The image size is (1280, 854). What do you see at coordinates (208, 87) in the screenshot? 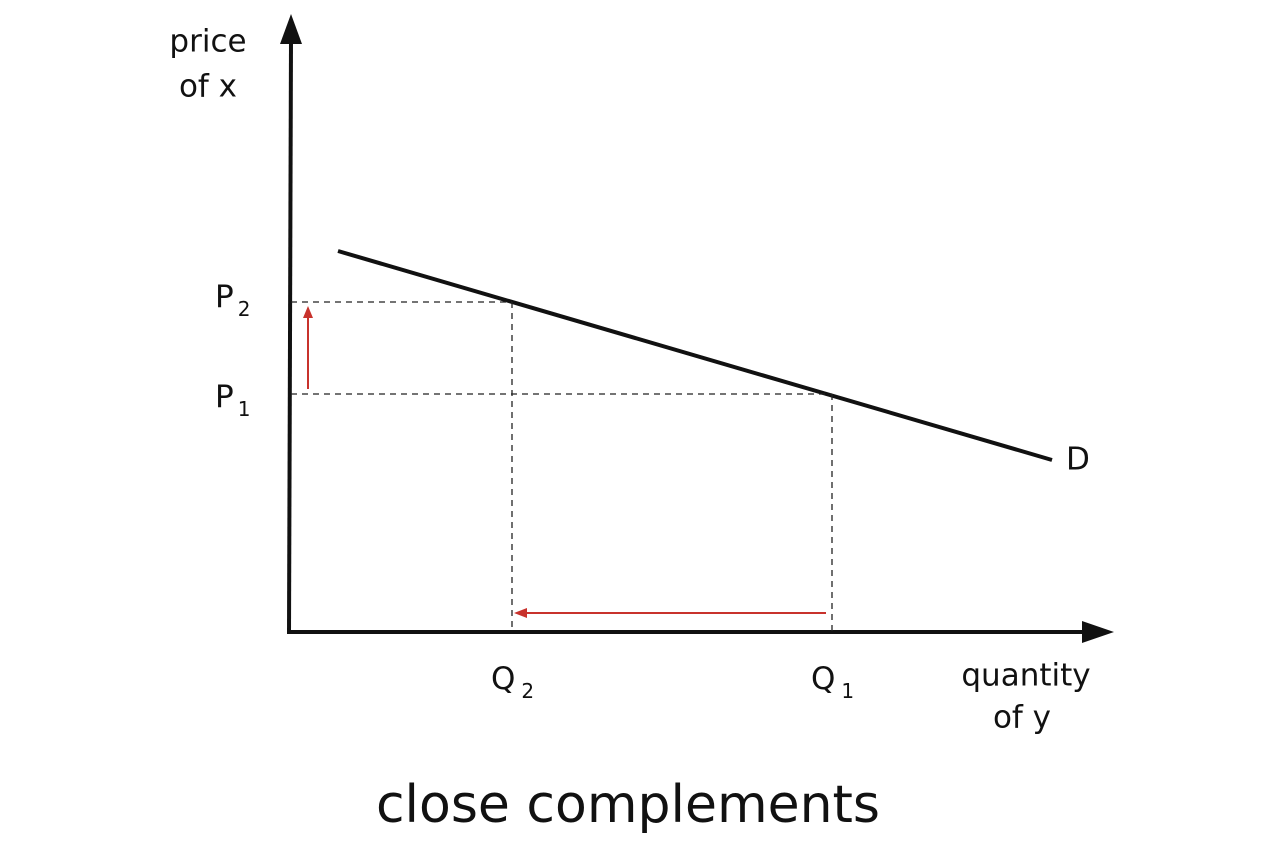
I see `y-axis-label: of x` at bounding box center [208, 87].